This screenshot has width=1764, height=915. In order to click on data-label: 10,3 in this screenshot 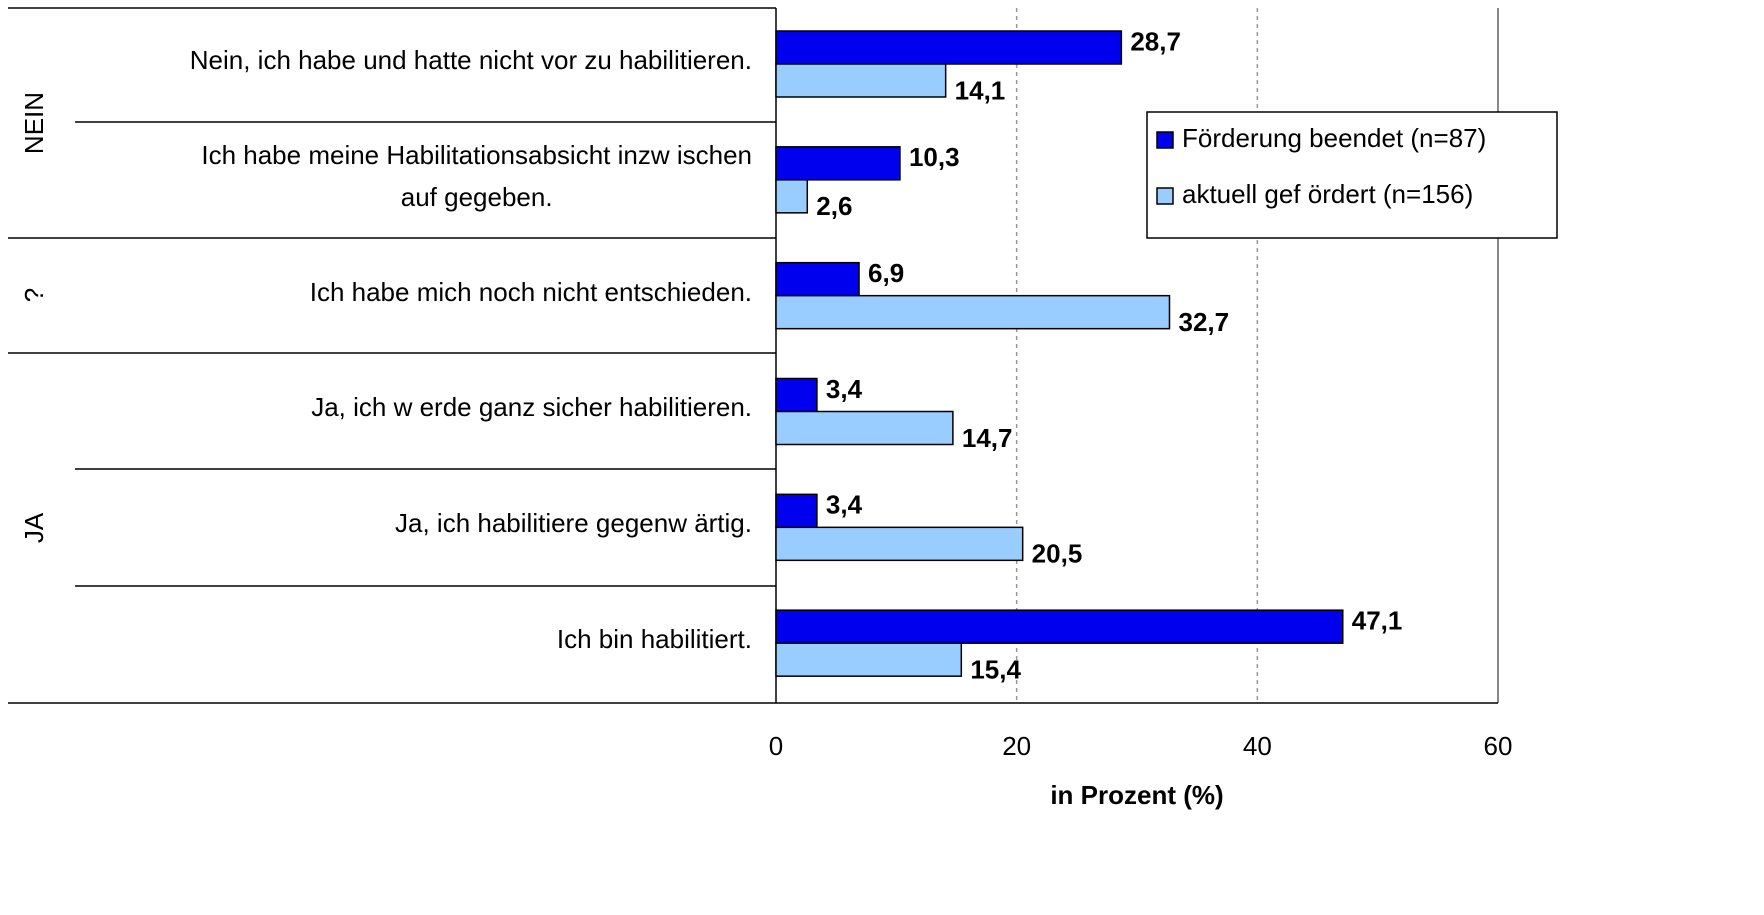, I will do `click(934, 157)`.